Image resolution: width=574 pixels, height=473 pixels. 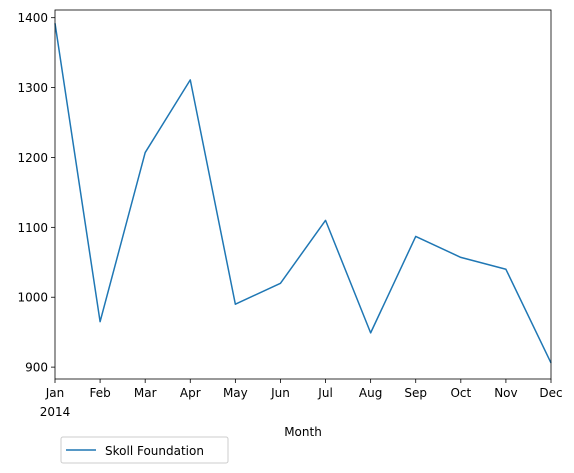 What do you see at coordinates (55, 393) in the screenshot?
I see `x-tick-label: Jan` at bounding box center [55, 393].